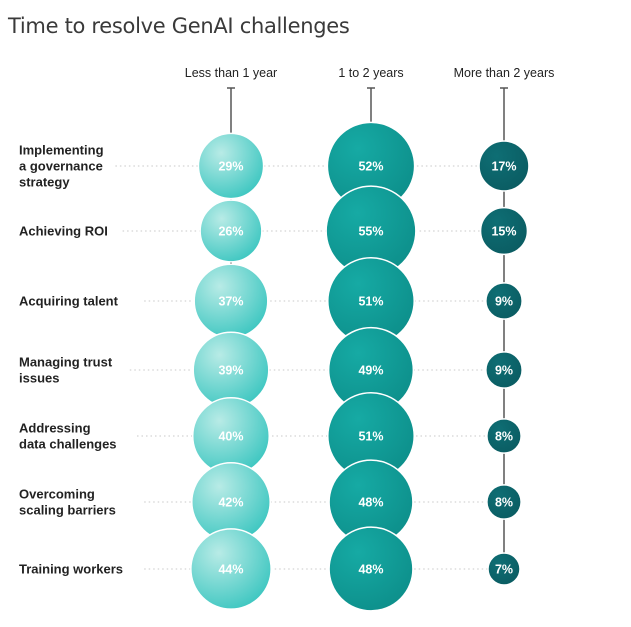  I want to click on bubble-value-label: 7%, so click(504, 570).